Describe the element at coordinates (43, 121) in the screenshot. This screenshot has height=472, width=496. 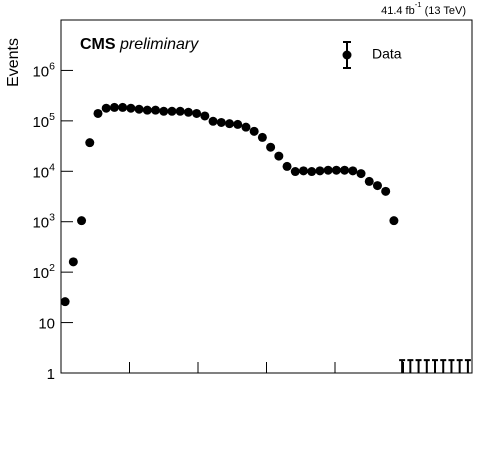
I see `y-tick-label: 10⁵` at that location.